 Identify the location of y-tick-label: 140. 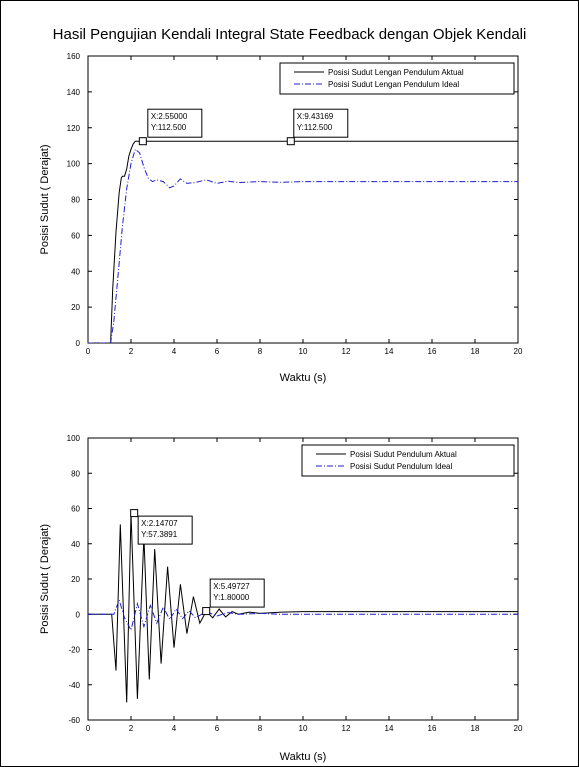
(74, 92).